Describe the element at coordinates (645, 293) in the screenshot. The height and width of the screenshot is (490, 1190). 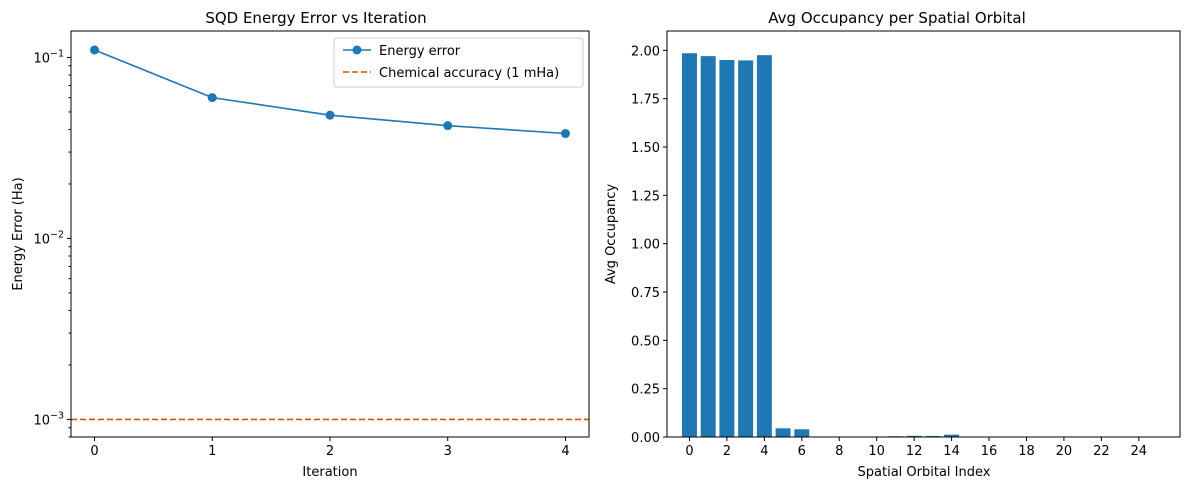
I see `chart2-y-tick-label-0.75: 0.75` at that location.